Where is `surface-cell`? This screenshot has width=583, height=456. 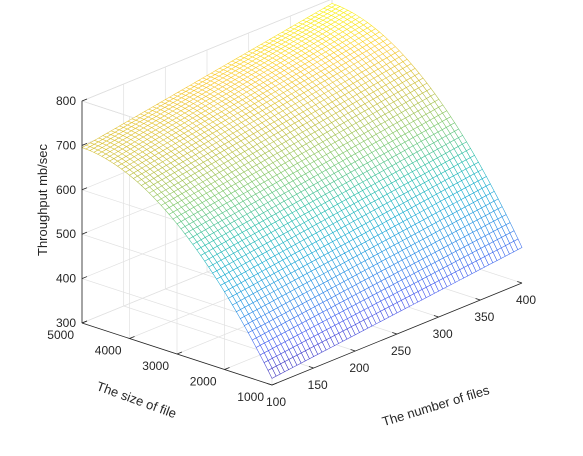
surface-cell is located at coordinates (518, 244).